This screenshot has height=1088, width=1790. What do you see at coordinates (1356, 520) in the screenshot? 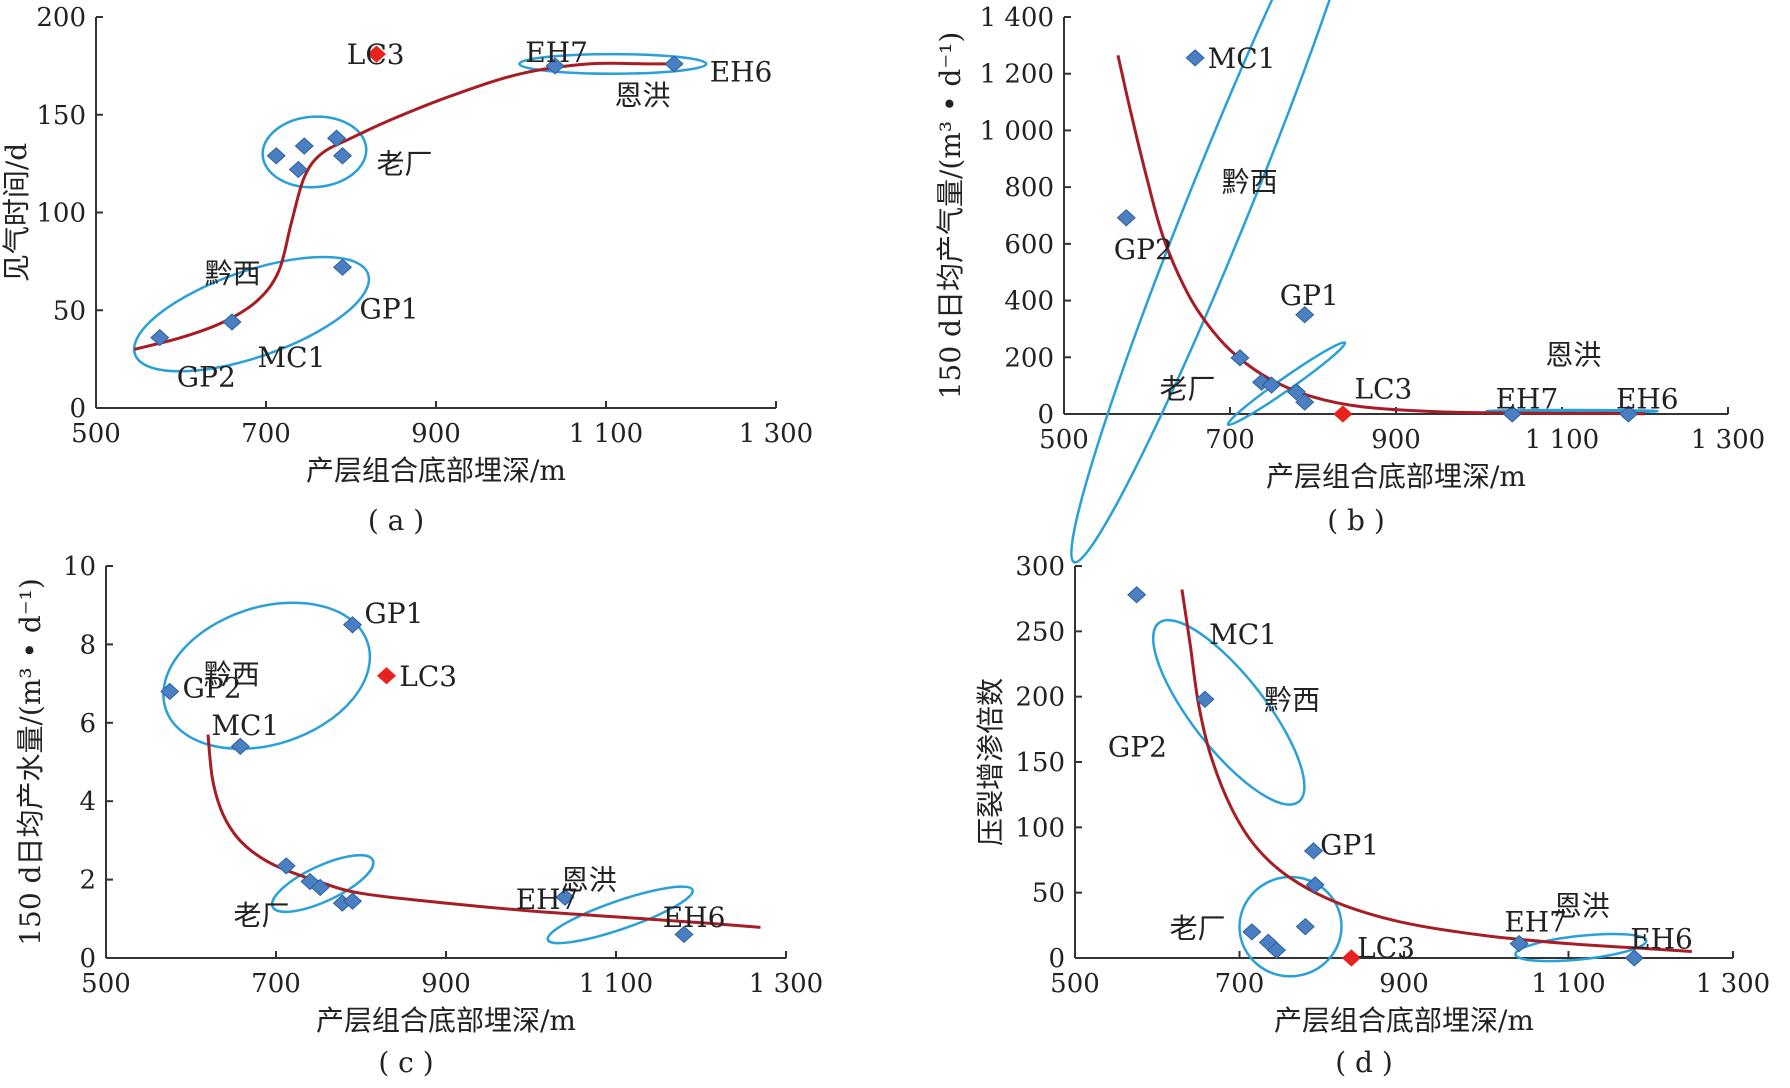
I see `panel-label: ( b )` at bounding box center [1356, 520].